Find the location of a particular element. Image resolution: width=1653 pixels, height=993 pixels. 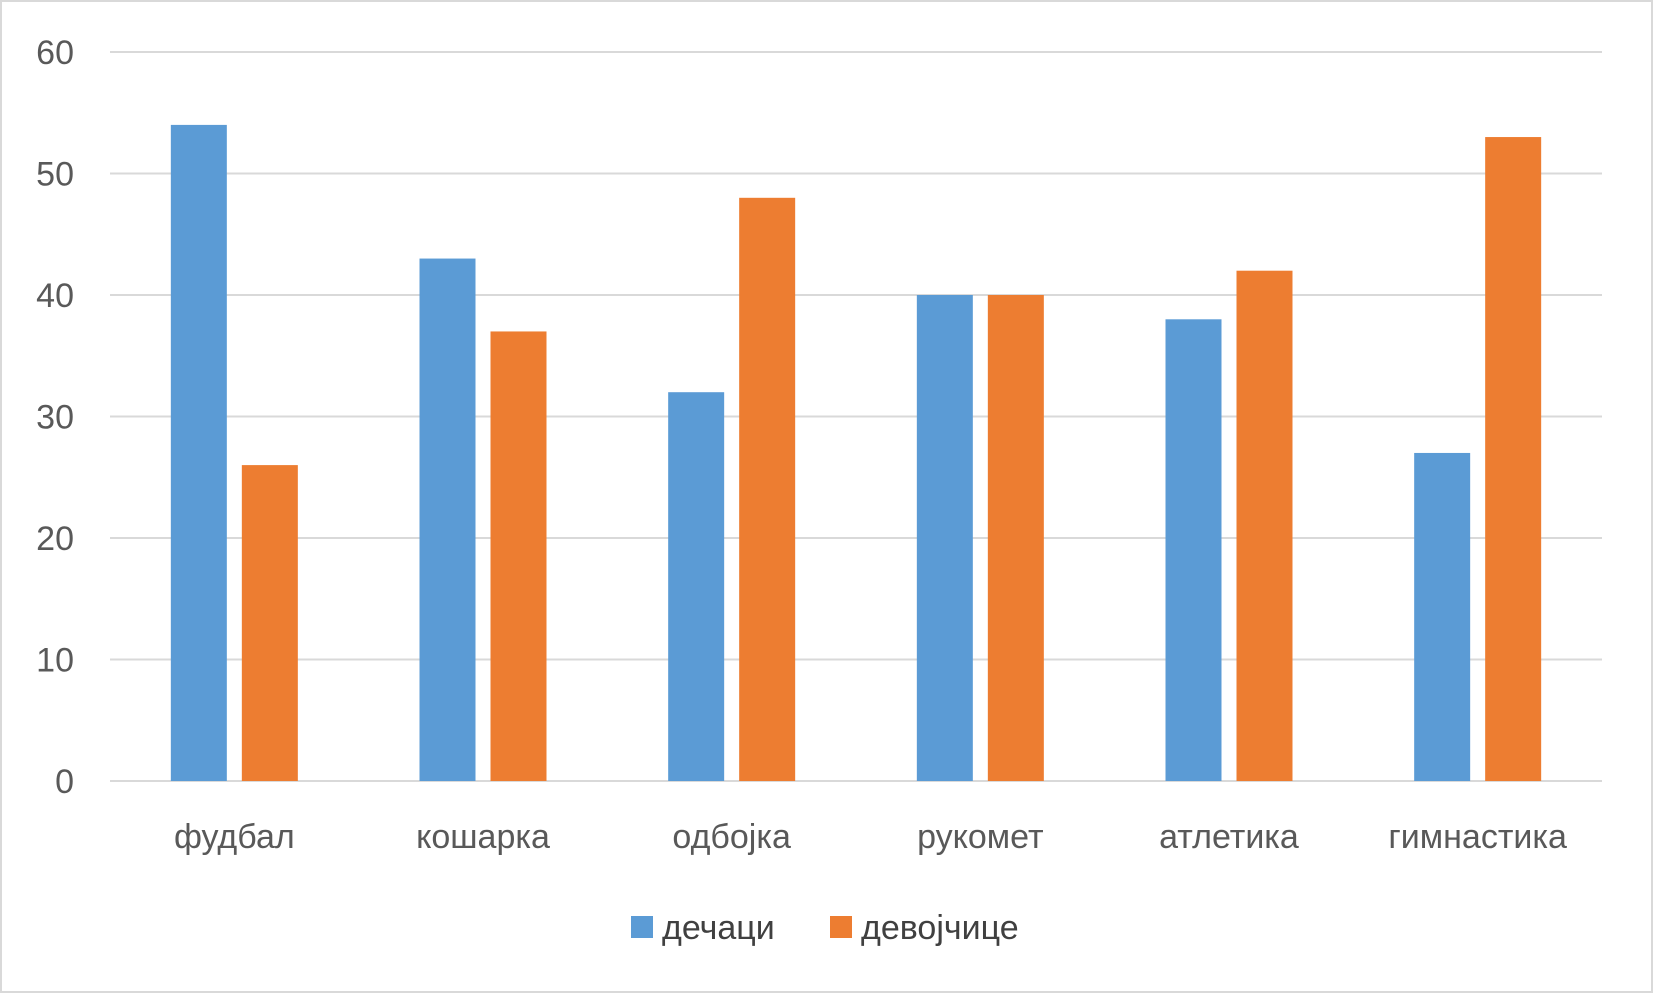

y-tick-label: 20 is located at coordinates (55, 539).